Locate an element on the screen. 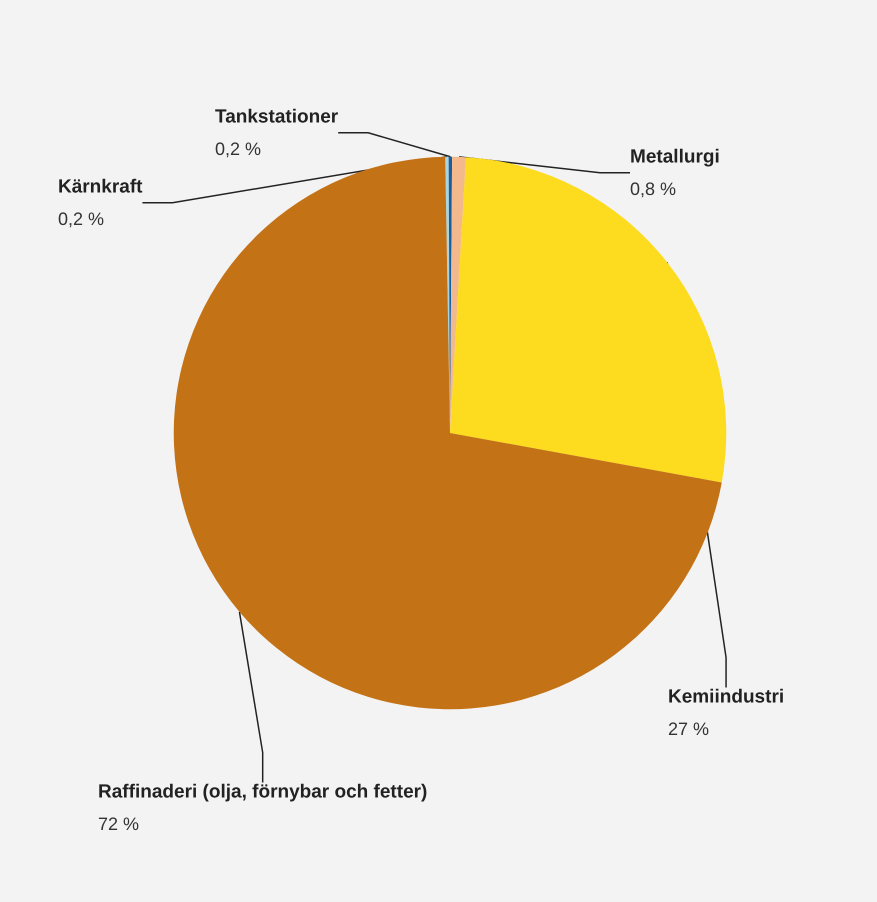 The image size is (877, 902). slice-label: Kärnkraft is located at coordinates (101, 187).